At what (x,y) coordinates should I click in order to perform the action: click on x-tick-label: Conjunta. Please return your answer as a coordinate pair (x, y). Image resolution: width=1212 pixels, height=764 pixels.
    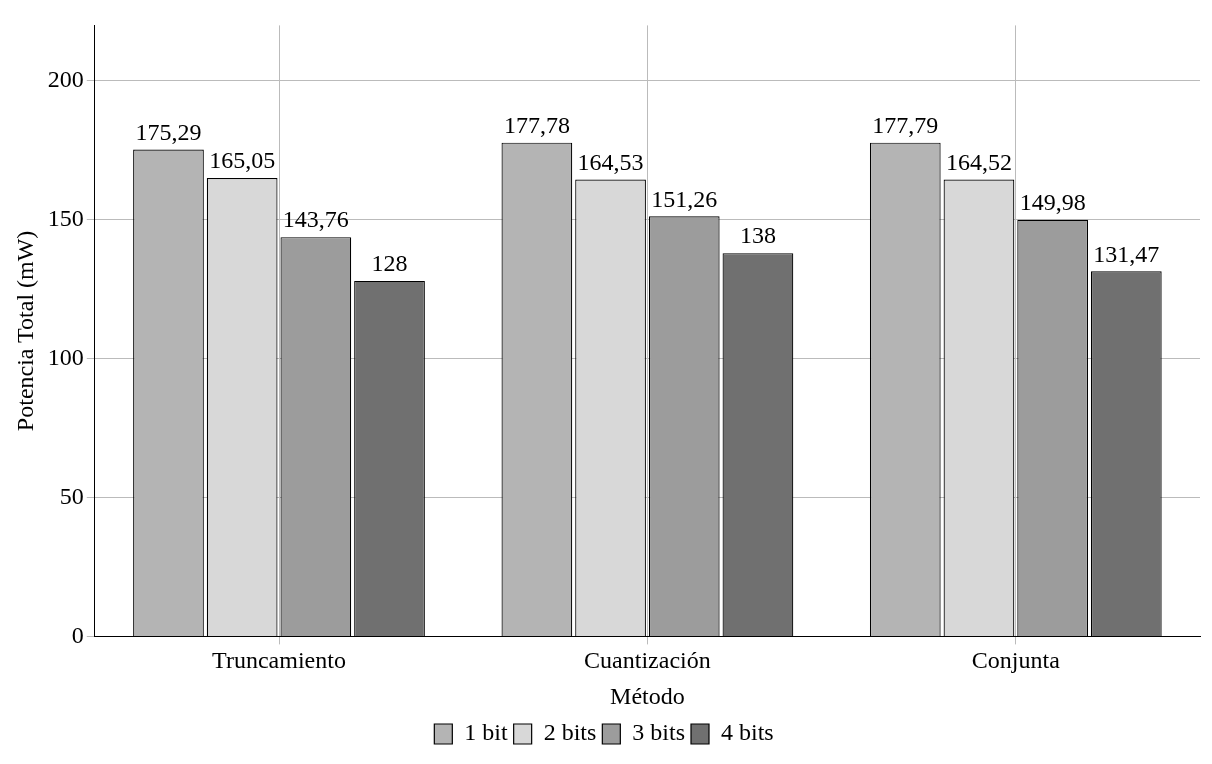
    Looking at the image, I should click on (1016, 660).